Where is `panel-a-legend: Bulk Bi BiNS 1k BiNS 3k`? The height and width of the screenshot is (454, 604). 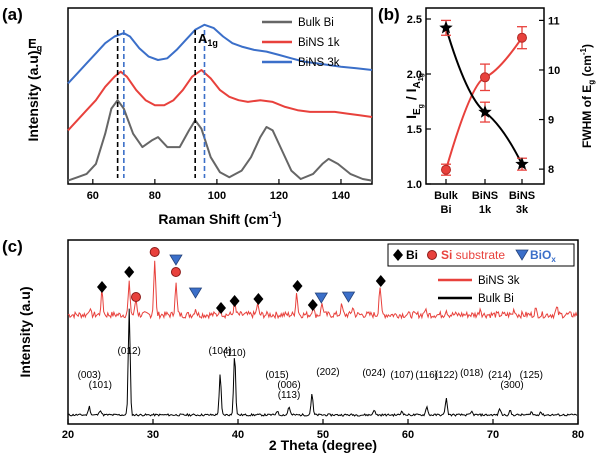 panel-a-legend: Bulk Bi BiNS 1k BiNS 3k is located at coordinates (301, 43).